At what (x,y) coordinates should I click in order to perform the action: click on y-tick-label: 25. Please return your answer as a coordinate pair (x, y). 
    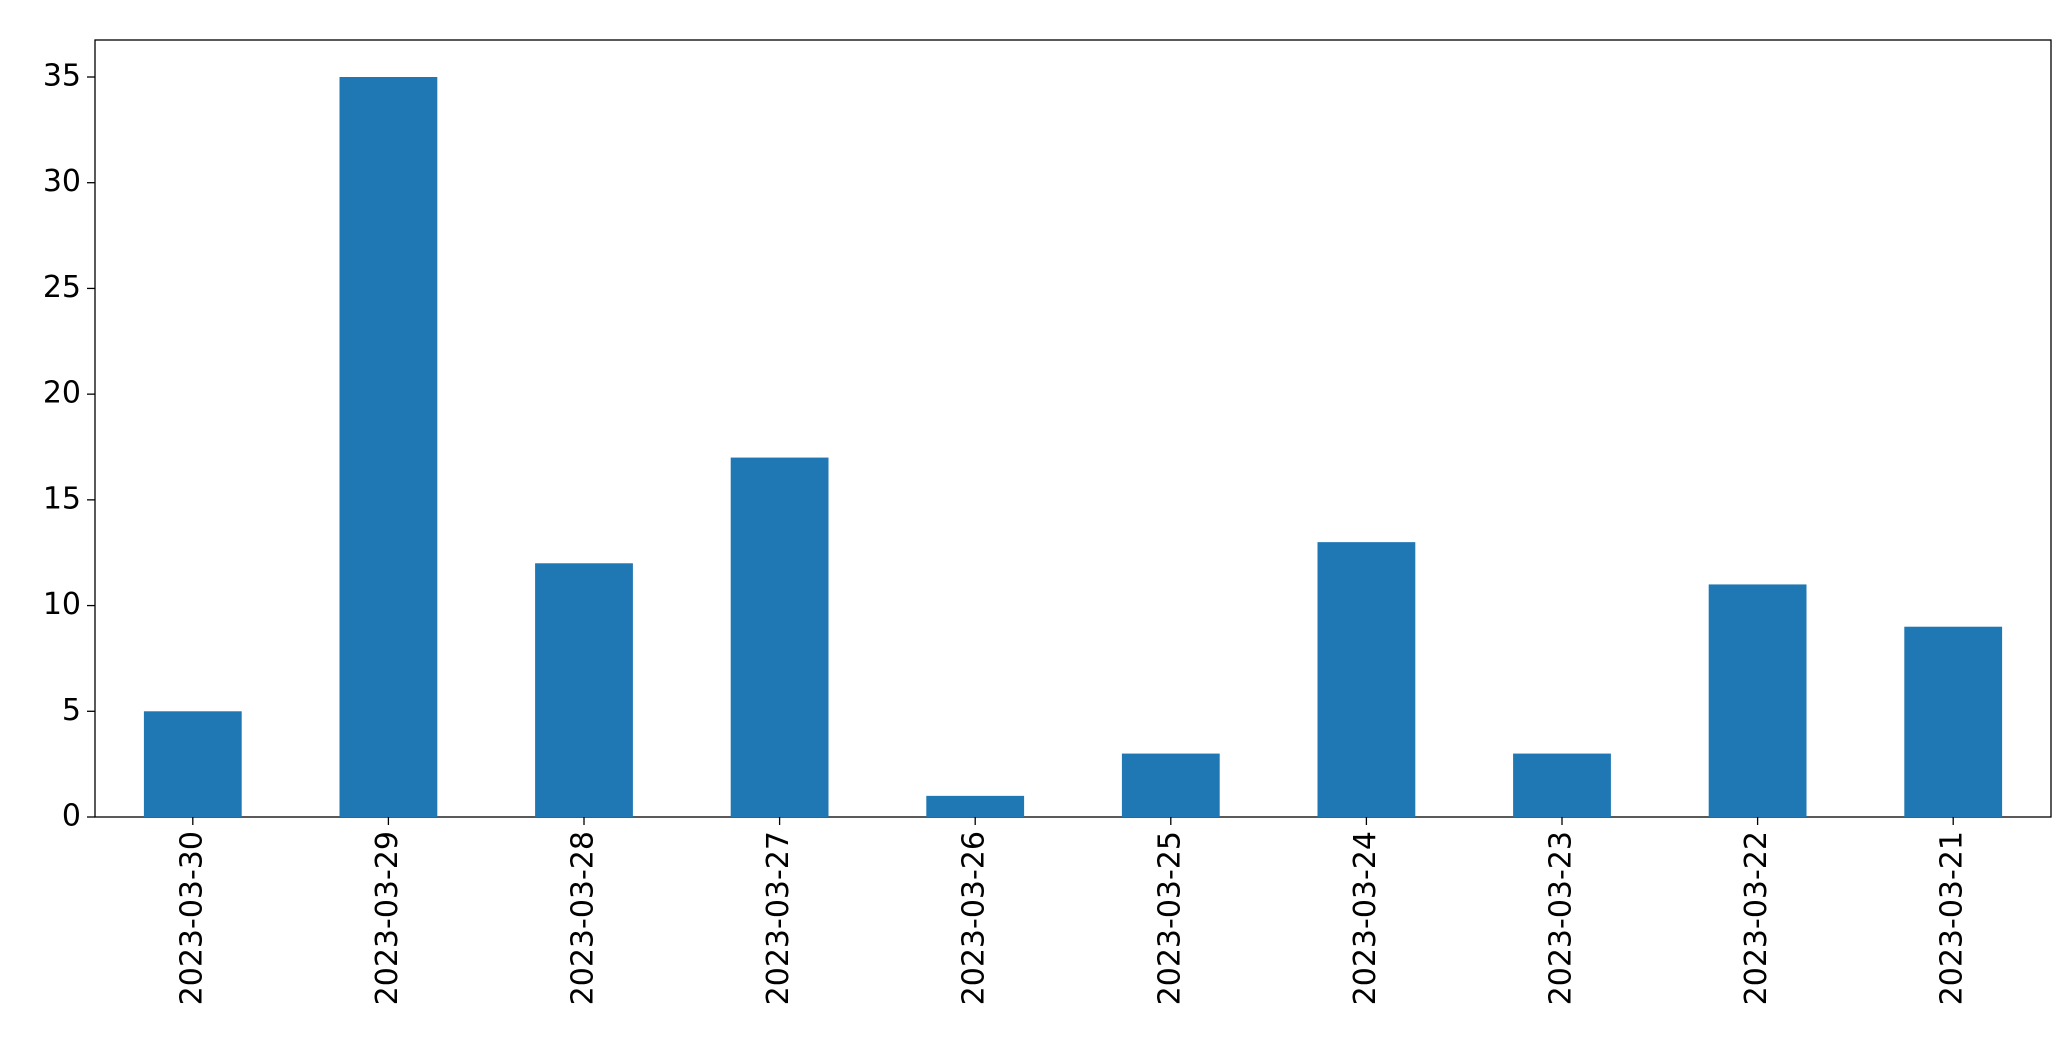
    Looking at the image, I should click on (62, 287).